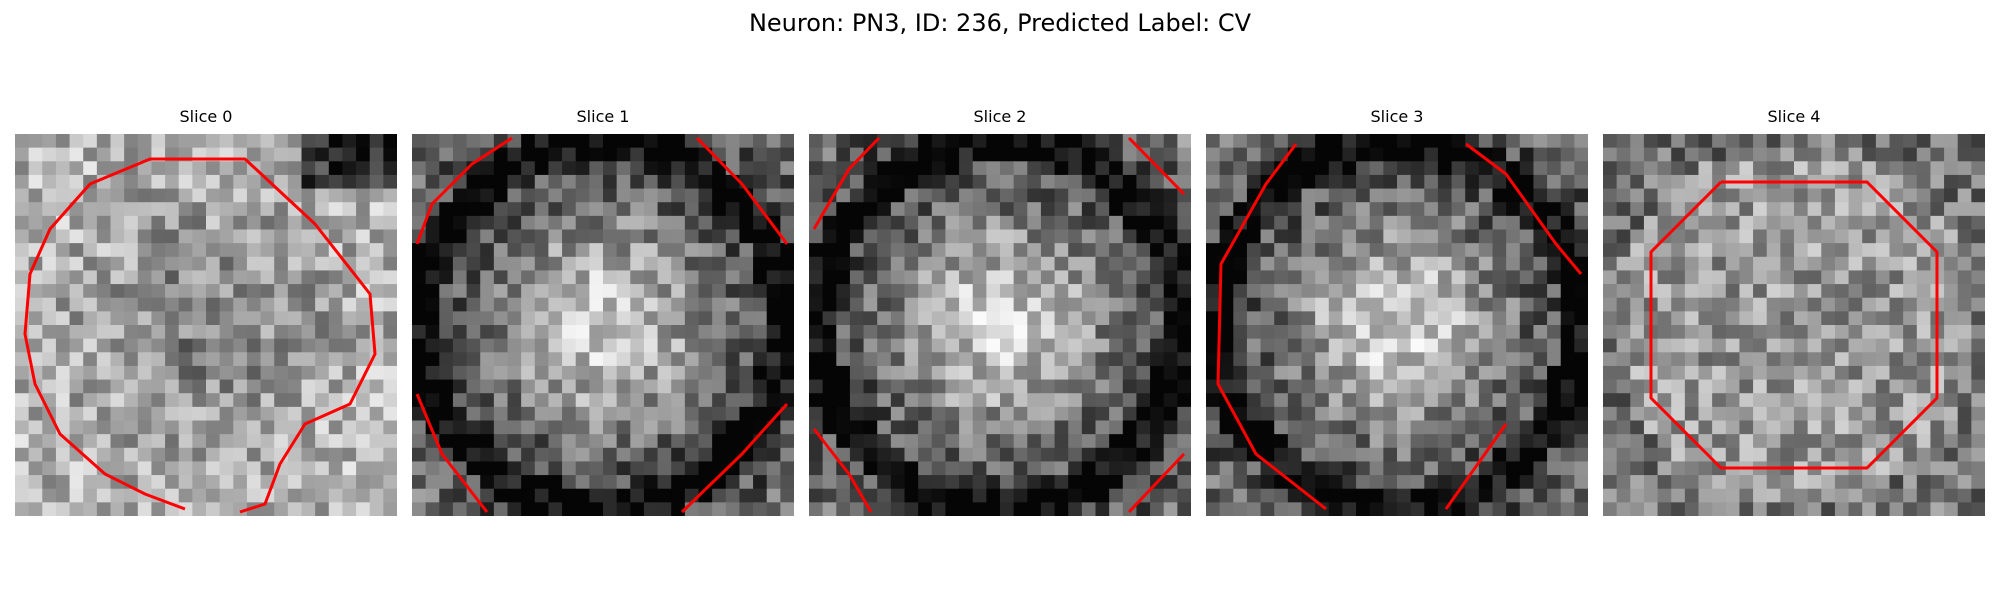 Image resolution: width=2000 pixels, height=600 pixels. Describe the element at coordinates (1794, 116) in the screenshot. I see `slice-title: Slice 4` at that location.